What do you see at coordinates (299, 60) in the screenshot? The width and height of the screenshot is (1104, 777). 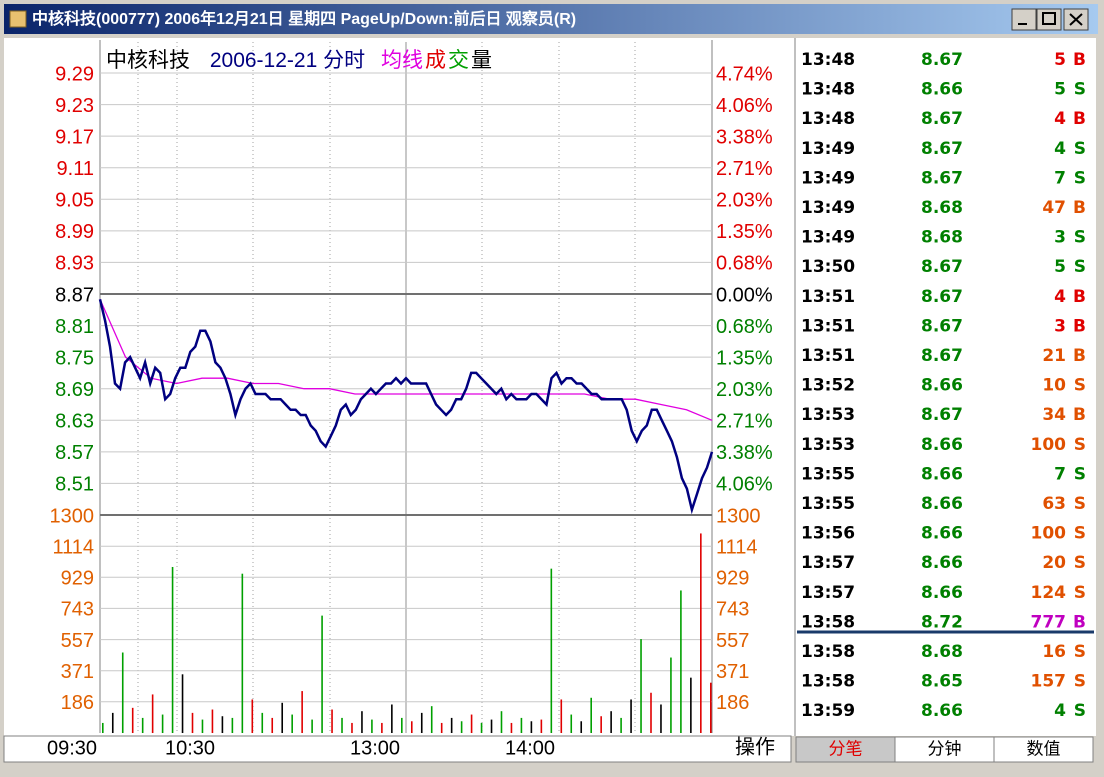 I see `chart-header: 中核科技 2006-12-21 分时 均线成交量` at bounding box center [299, 60].